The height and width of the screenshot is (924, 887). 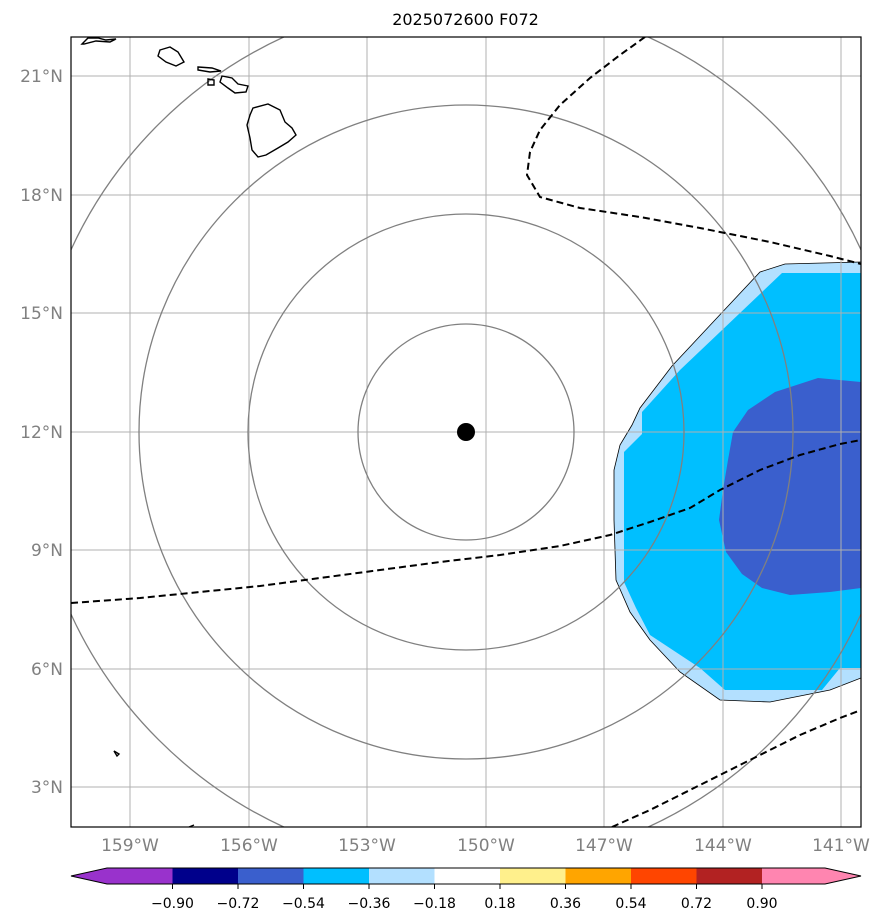 I want to click on island-big-island, so click(x=271, y=130).